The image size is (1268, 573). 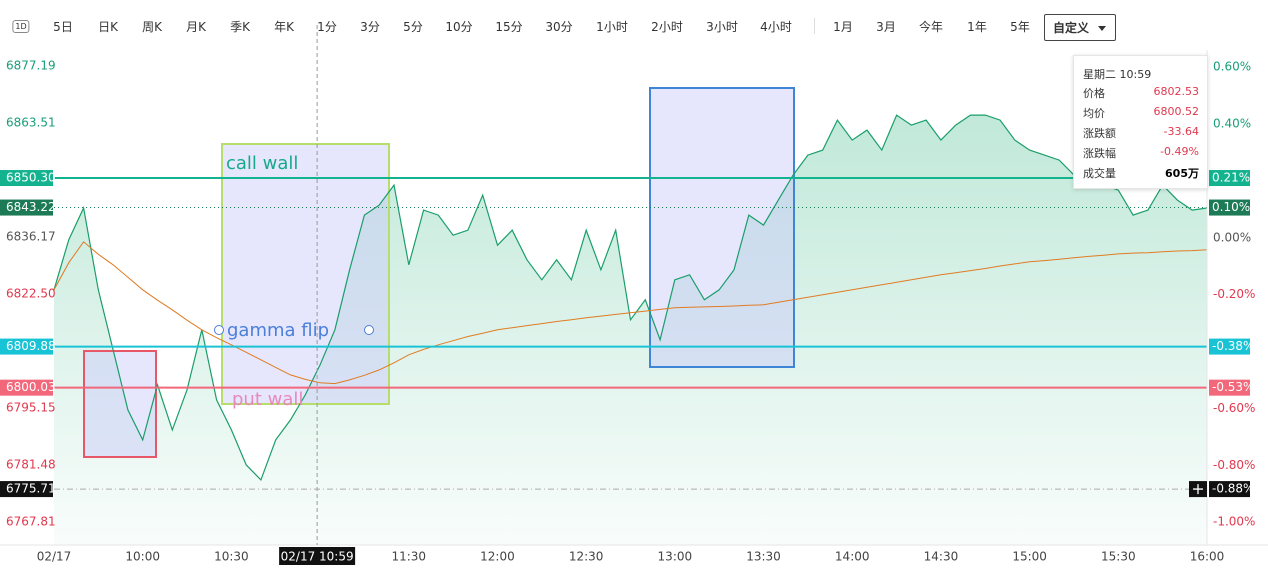 I want to click on level-label: 6850.30, so click(x=31, y=178).